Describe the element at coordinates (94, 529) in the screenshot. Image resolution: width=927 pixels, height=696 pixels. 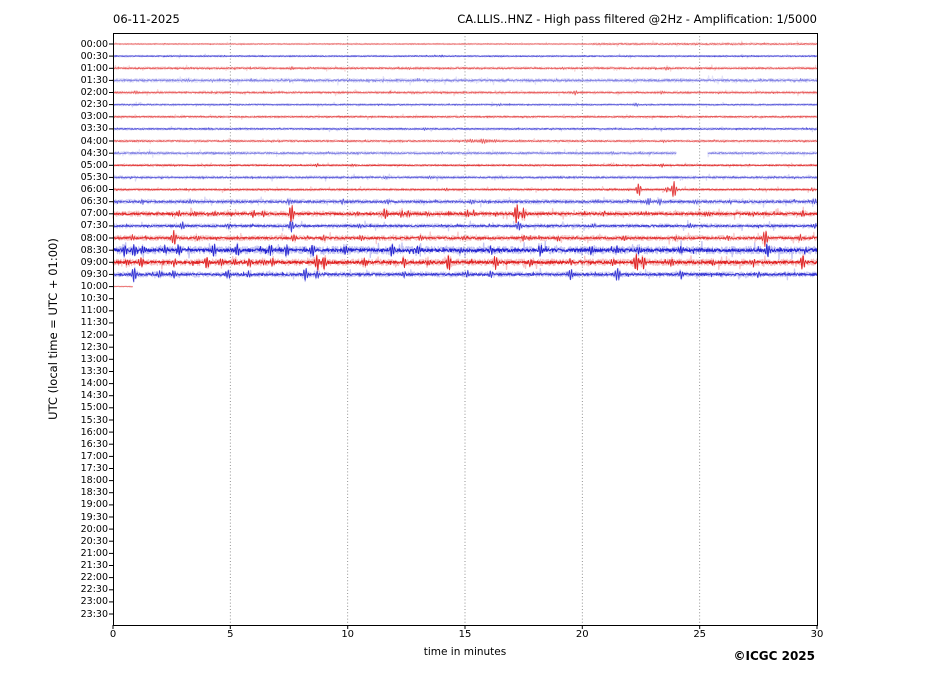
I see `y-tick-label: 20:00` at that location.